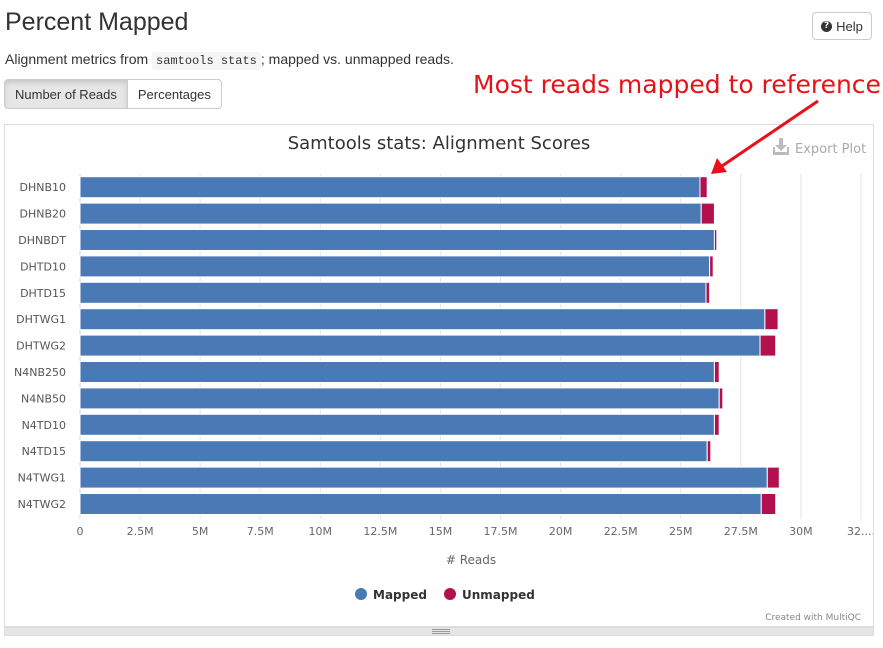 This screenshot has width=883, height=648. Describe the element at coordinates (621, 531) in the screenshot. I see `x-tick-label: 22.5M` at that location.